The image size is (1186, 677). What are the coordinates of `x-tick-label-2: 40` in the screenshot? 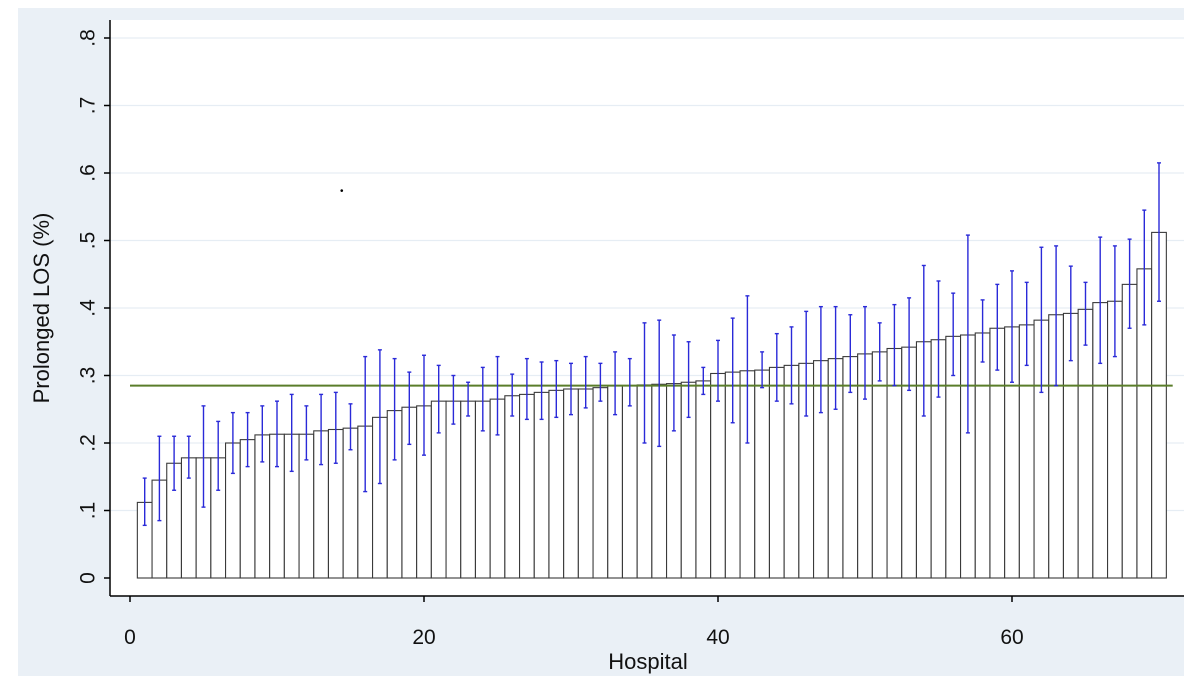 It's located at (717, 637).